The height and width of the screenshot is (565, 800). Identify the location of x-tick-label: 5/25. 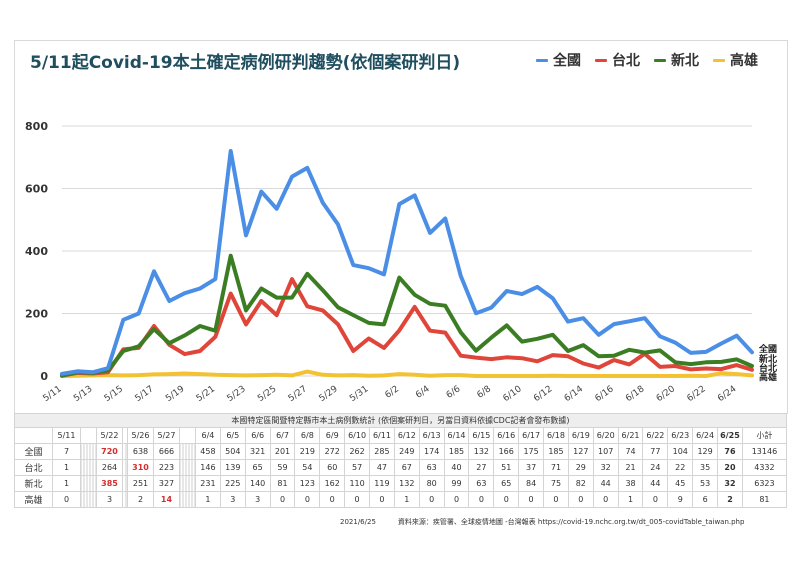
(267, 394).